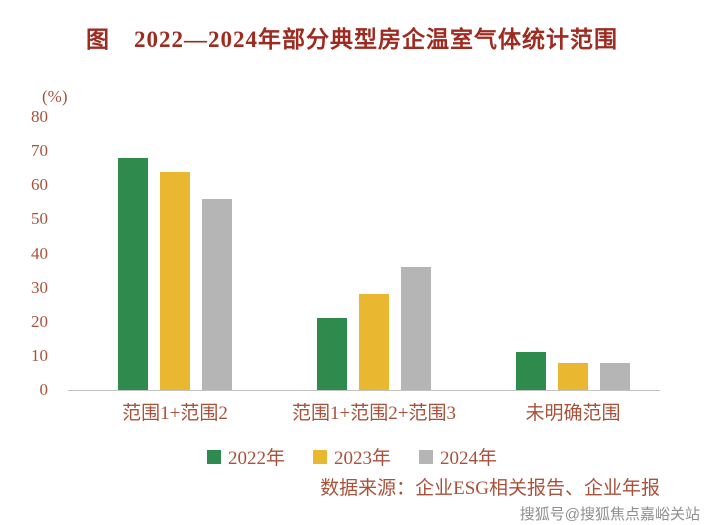  Describe the element at coordinates (39, 355) in the screenshot. I see `y-tick-label: 10` at that location.